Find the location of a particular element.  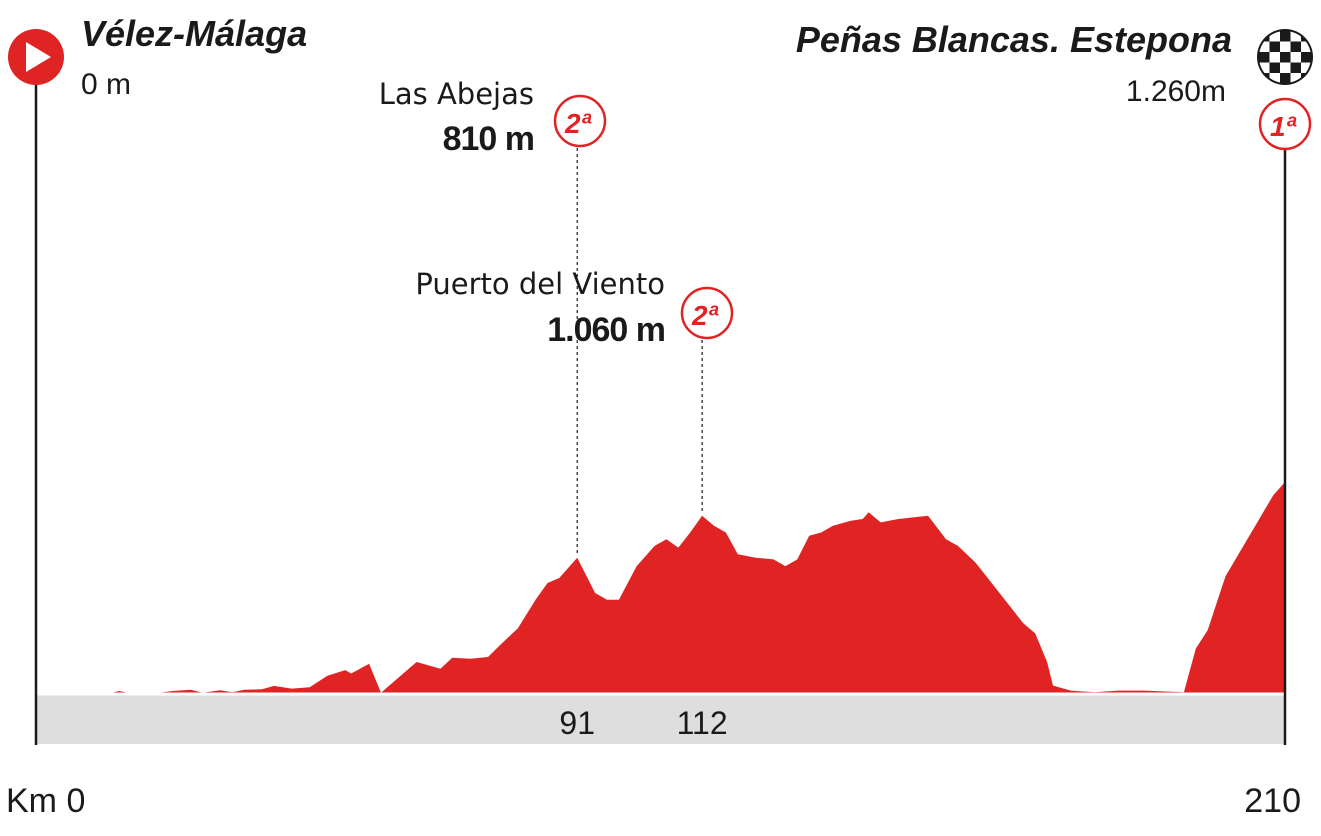

climb-category-text-las-abejas: 2ª is located at coordinates (578, 123).